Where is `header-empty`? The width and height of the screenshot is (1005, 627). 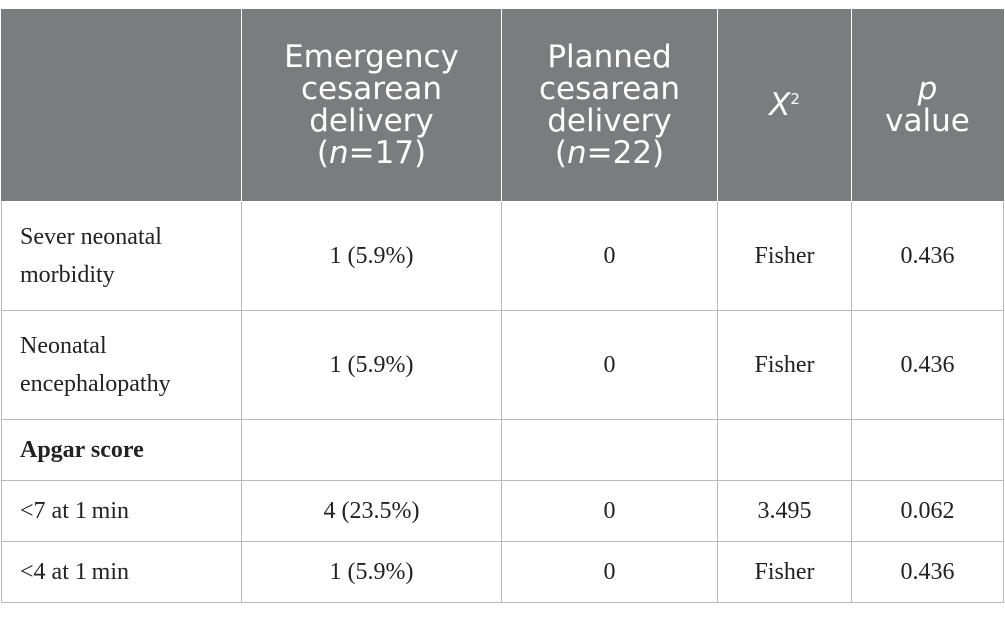
header-empty is located at coordinates (121, 105).